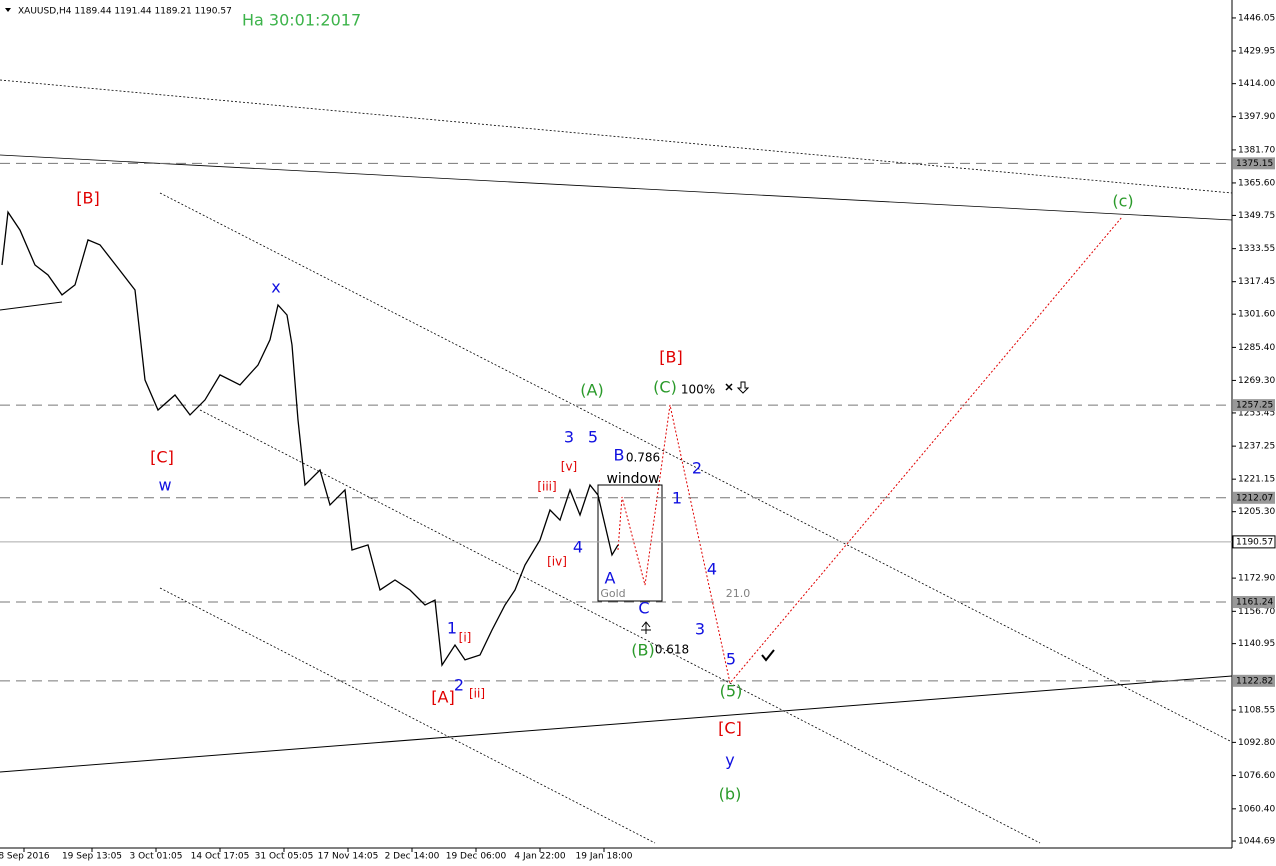 This screenshot has width=1276, height=866. I want to click on wave-label: [iv], so click(557, 562).